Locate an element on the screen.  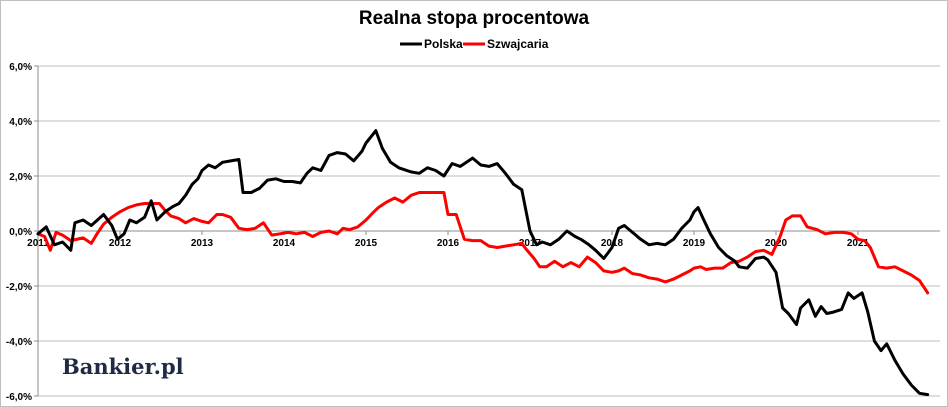
x-tick-label: 2016 is located at coordinates (448, 243).